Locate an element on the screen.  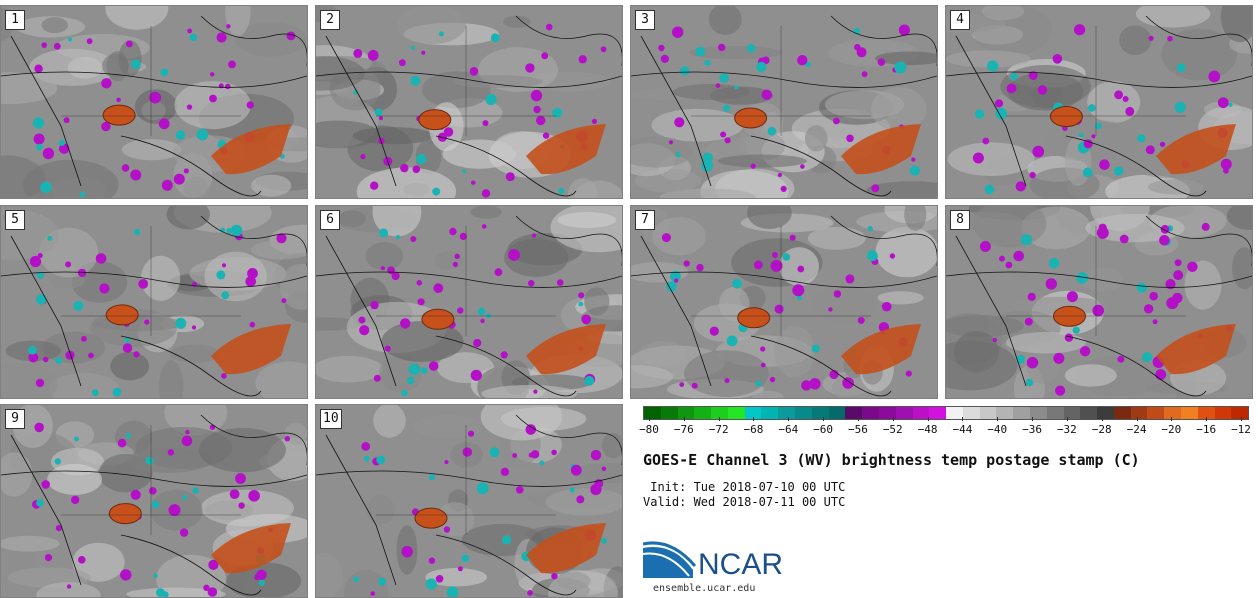
map-panel: 3 is located at coordinates (784, 102).